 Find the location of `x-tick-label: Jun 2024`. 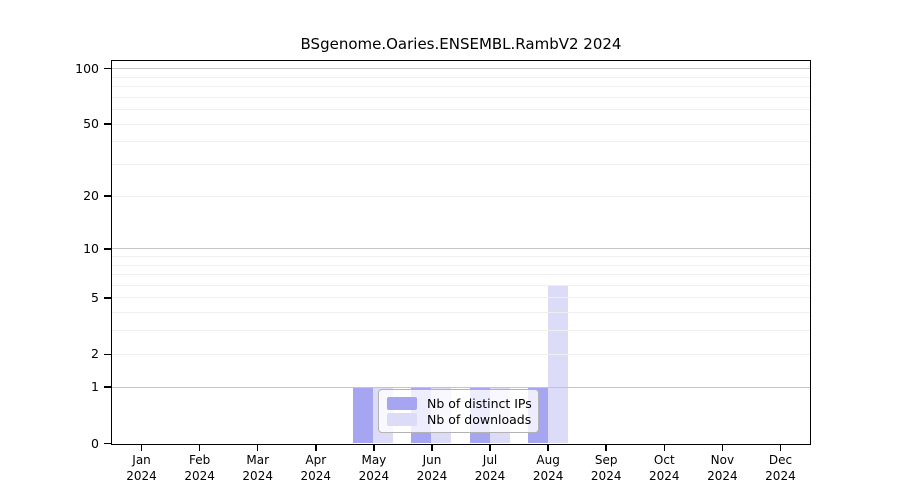

x-tick-label: Jun 2024 is located at coordinates (432, 468).